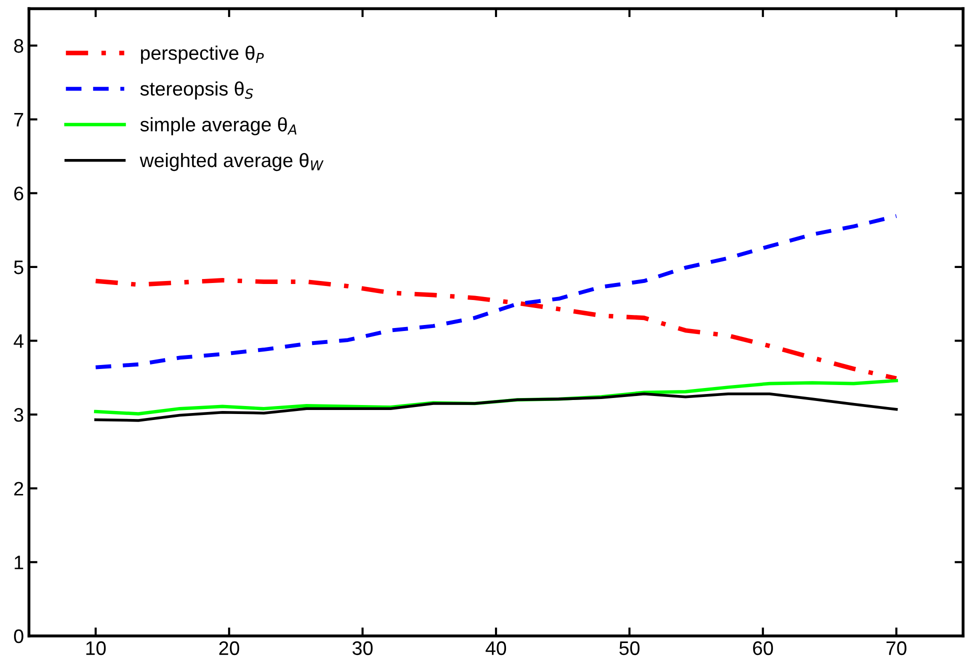  Describe the element at coordinates (229, 648) in the screenshot. I see `x-tick-label: 20` at that location.